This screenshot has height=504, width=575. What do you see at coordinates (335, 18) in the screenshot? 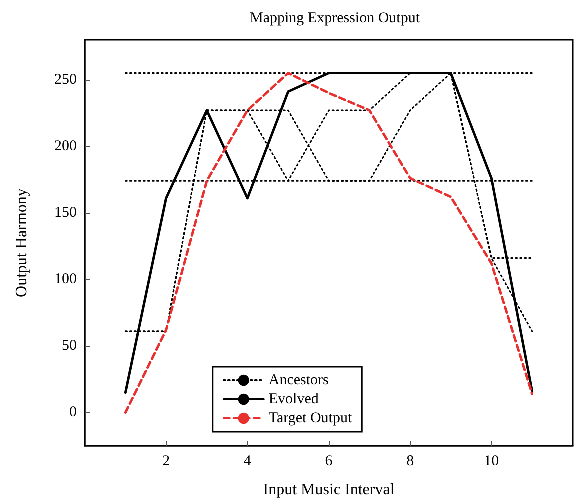
I see `chart-title: Mapping Expression Output` at bounding box center [335, 18].